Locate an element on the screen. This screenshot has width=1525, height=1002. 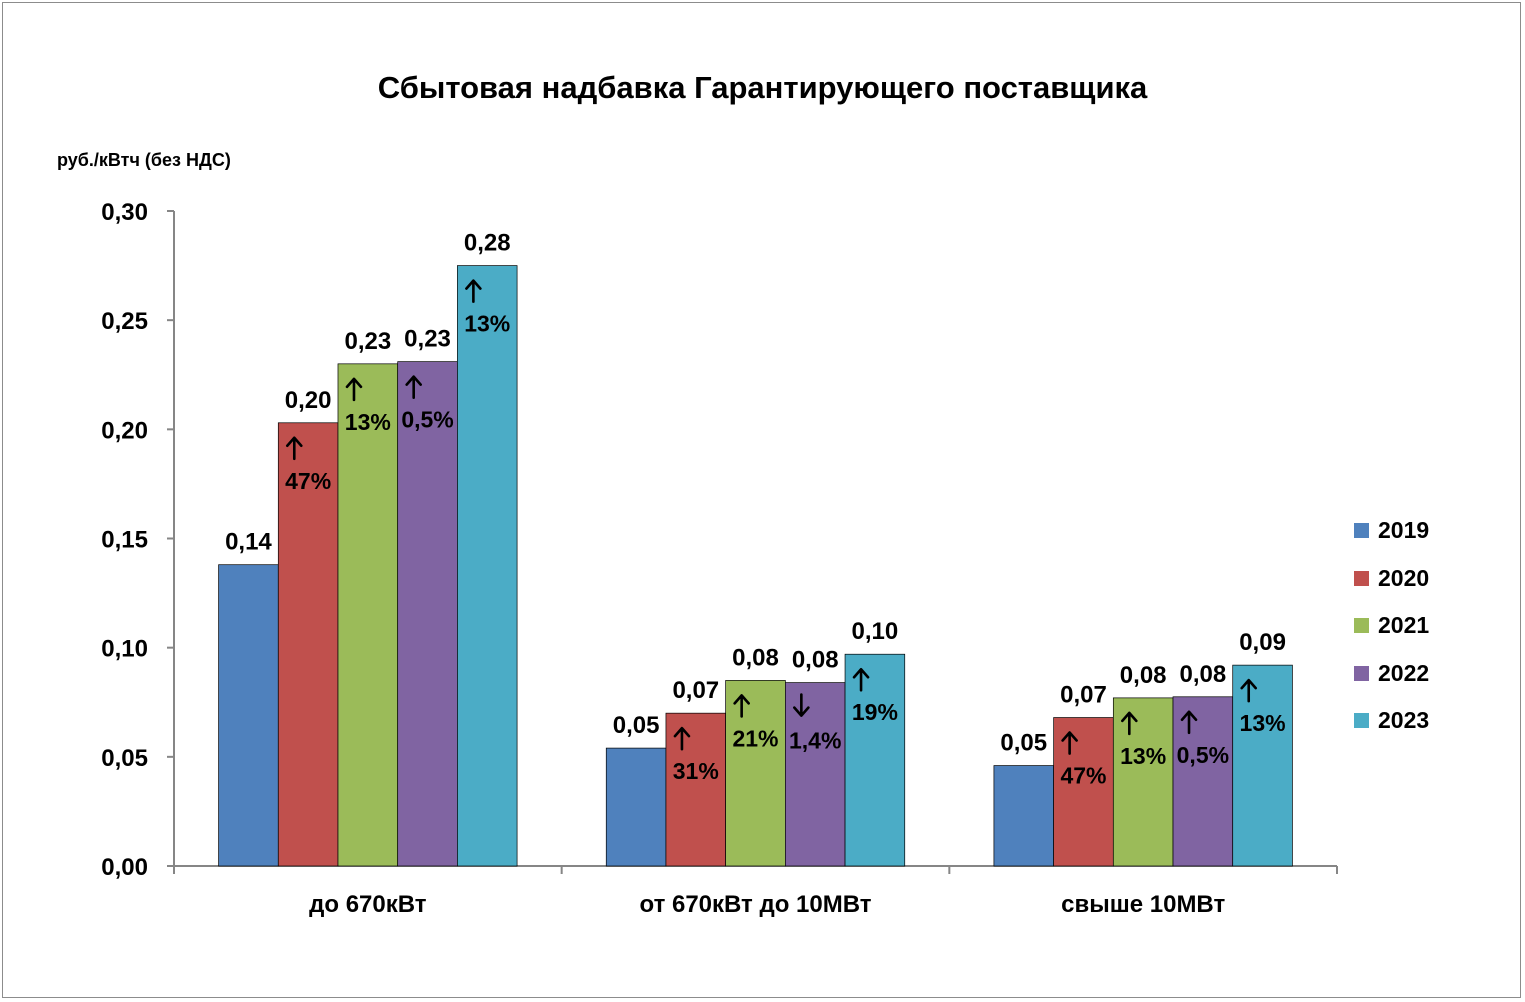
bar-change-label: 19% is located at coordinates (875, 712).